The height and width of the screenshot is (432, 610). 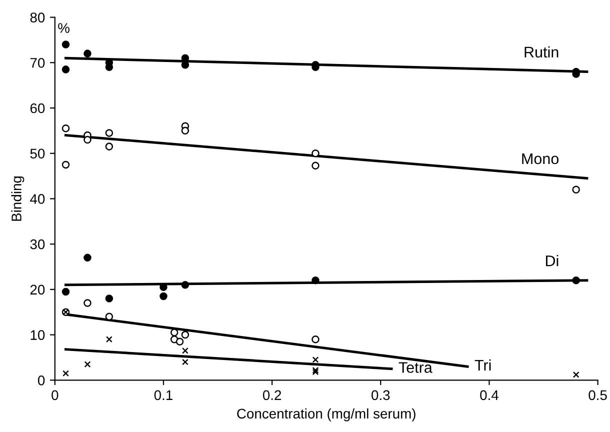 I want to click on y-tick-label: 50, so click(x=37, y=153).